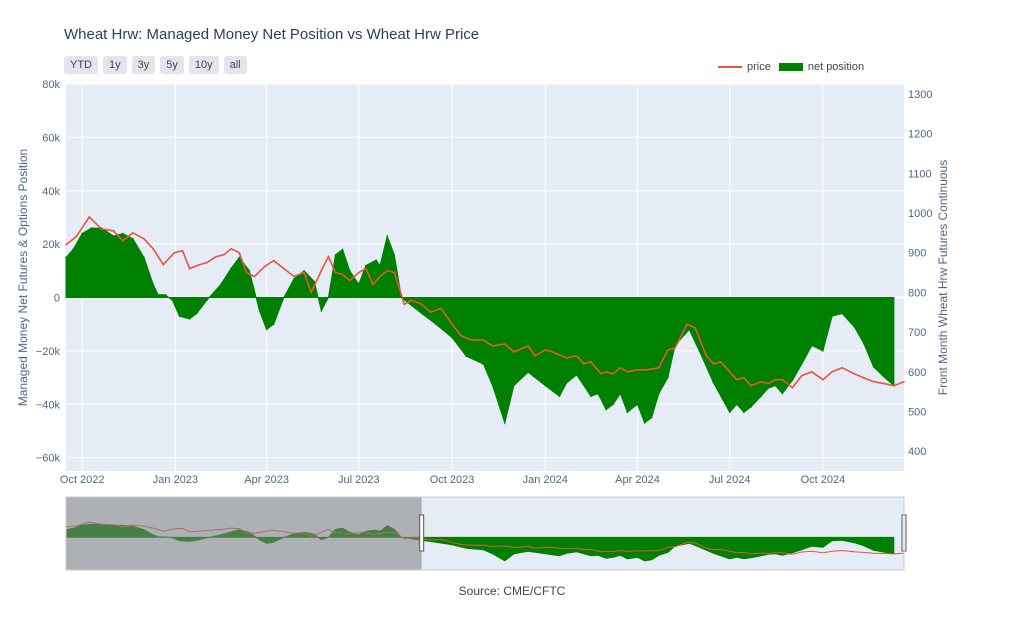 The height and width of the screenshot is (636, 1024). I want to click on range-button-10y: 10y, so click(203, 65).